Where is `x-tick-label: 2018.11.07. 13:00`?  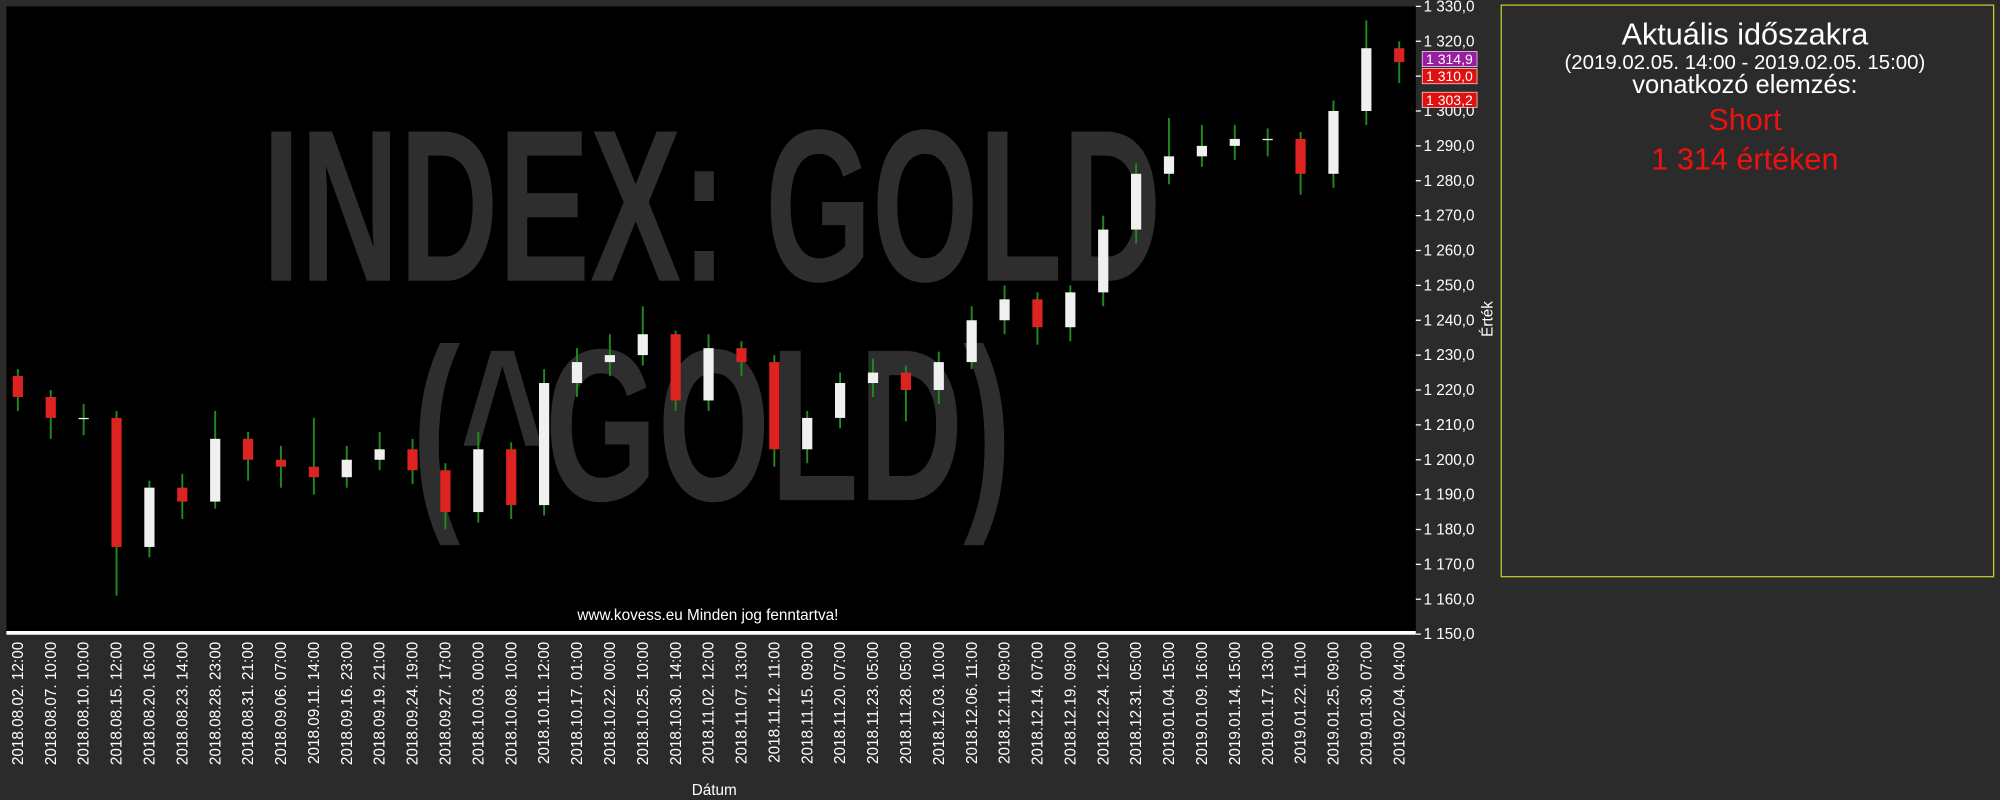 x-tick-label: 2018.11.07. 13:00 is located at coordinates (742, 703).